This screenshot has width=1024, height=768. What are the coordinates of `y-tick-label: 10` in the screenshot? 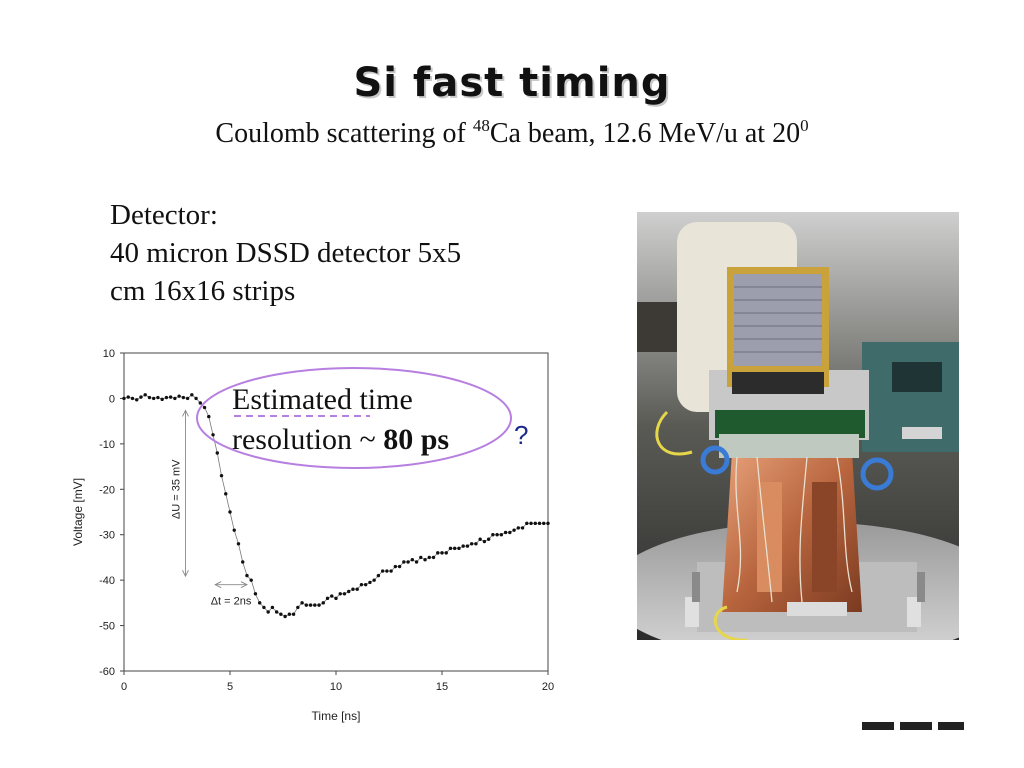 It's located at (109, 354).